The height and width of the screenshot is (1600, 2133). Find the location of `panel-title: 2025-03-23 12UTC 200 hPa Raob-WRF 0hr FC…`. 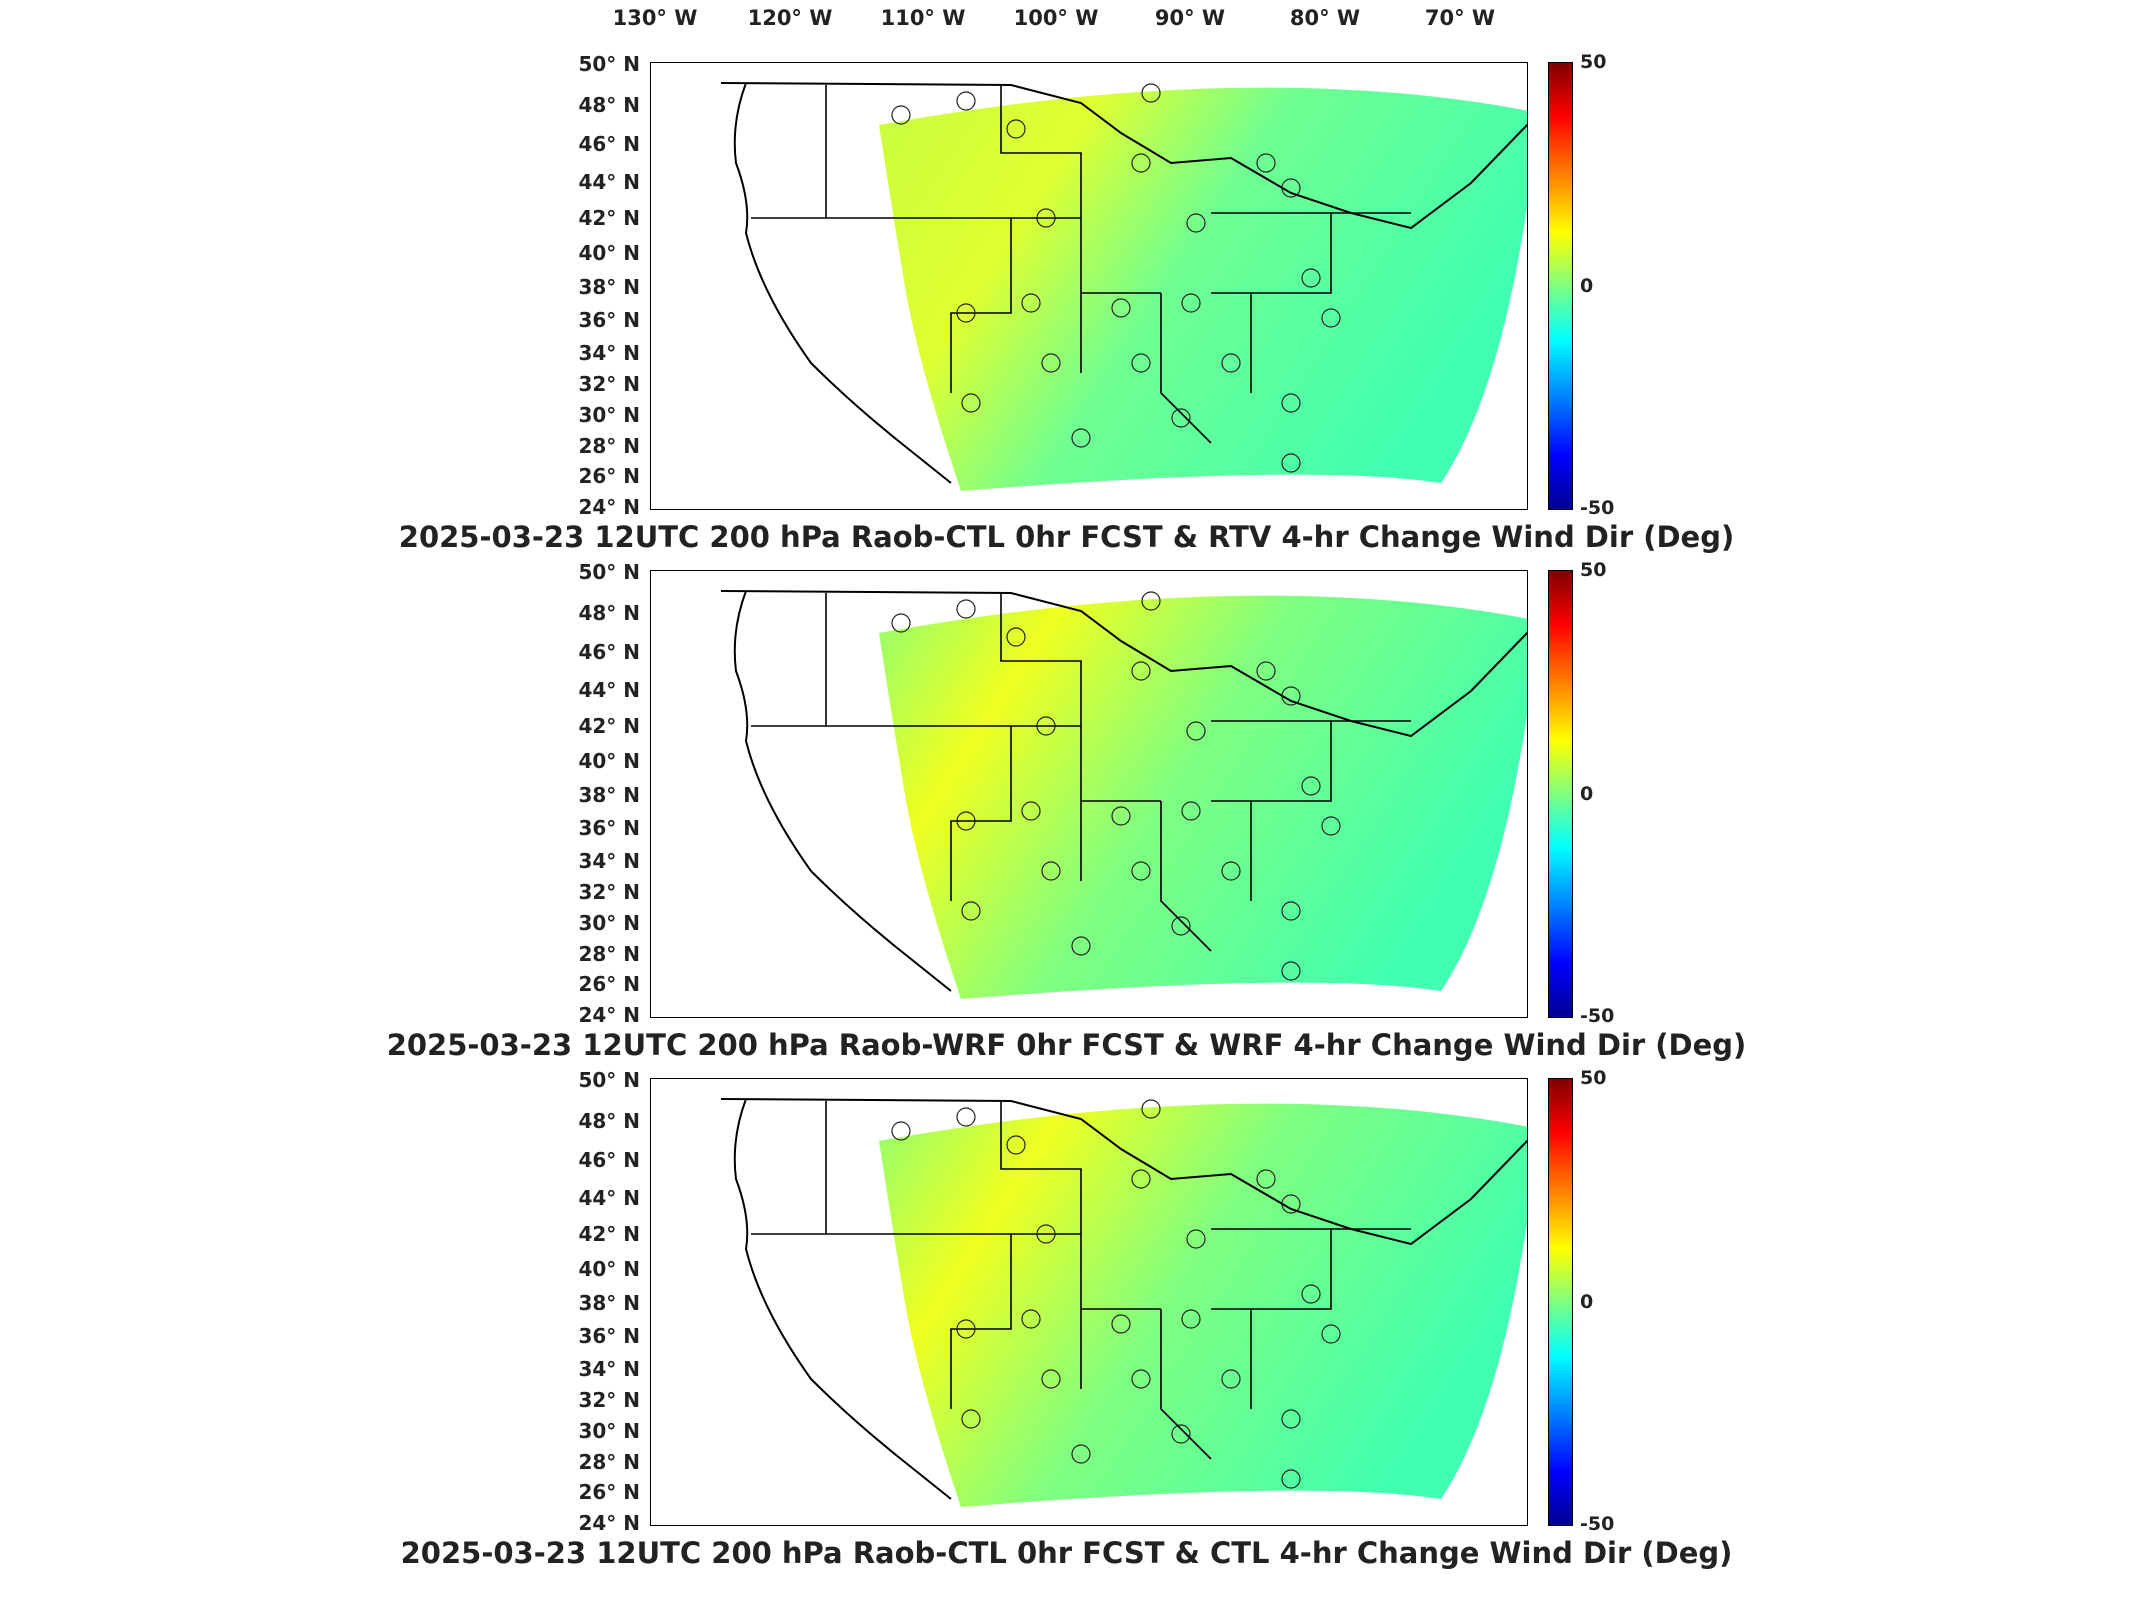

panel-title: 2025-03-23 12UTC 200 hPa Raob-WRF 0hr FC… is located at coordinates (1066, 1045).